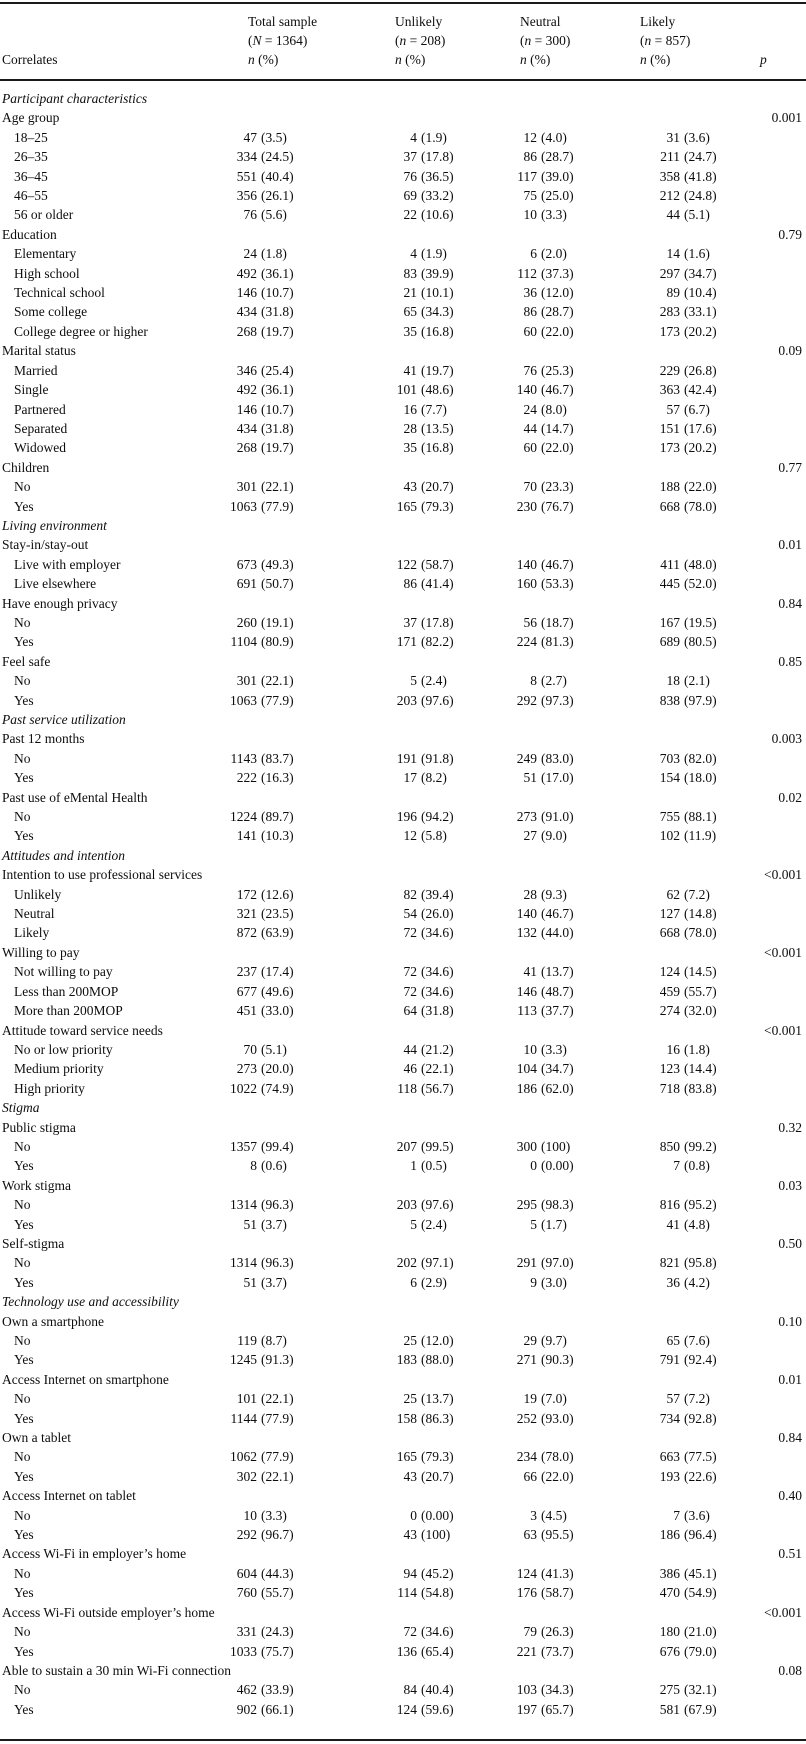 The image size is (806, 1744). I want to click on cell-likely: 791 (92.4), so click(688, 1360).